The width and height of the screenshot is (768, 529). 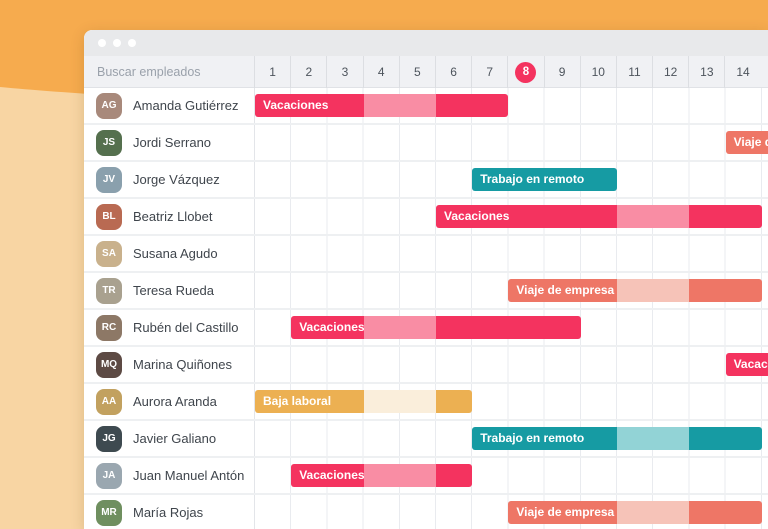 What do you see at coordinates (380, 72) in the screenshot?
I see `day-header-cell: 4` at bounding box center [380, 72].